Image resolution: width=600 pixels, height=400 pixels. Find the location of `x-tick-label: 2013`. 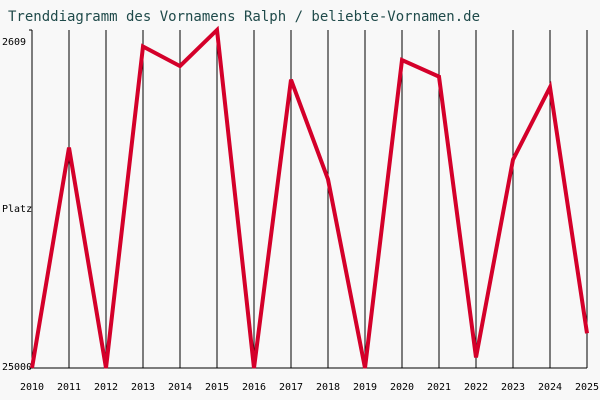

x-tick-label: 2013 is located at coordinates (143, 387).